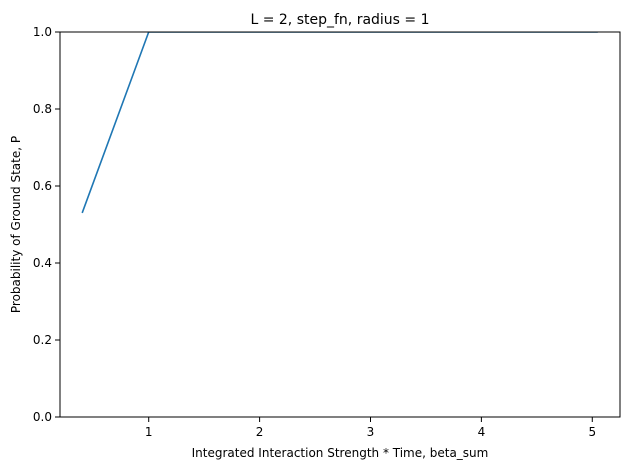  I want to click on y-tick-label: 0.6, so click(42, 186).